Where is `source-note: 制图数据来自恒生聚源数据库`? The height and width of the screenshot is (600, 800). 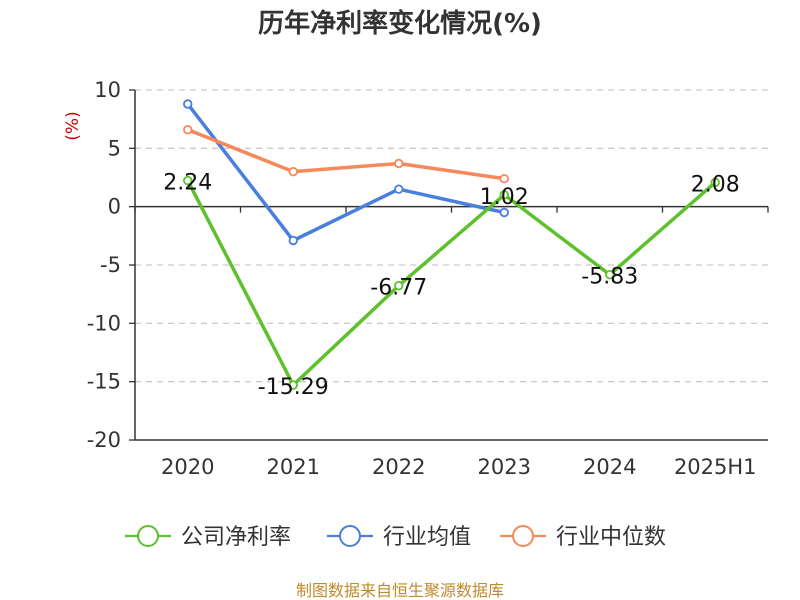 source-note: 制图数据来自恒生聚源数据库 is located at coordinates (400, 590).